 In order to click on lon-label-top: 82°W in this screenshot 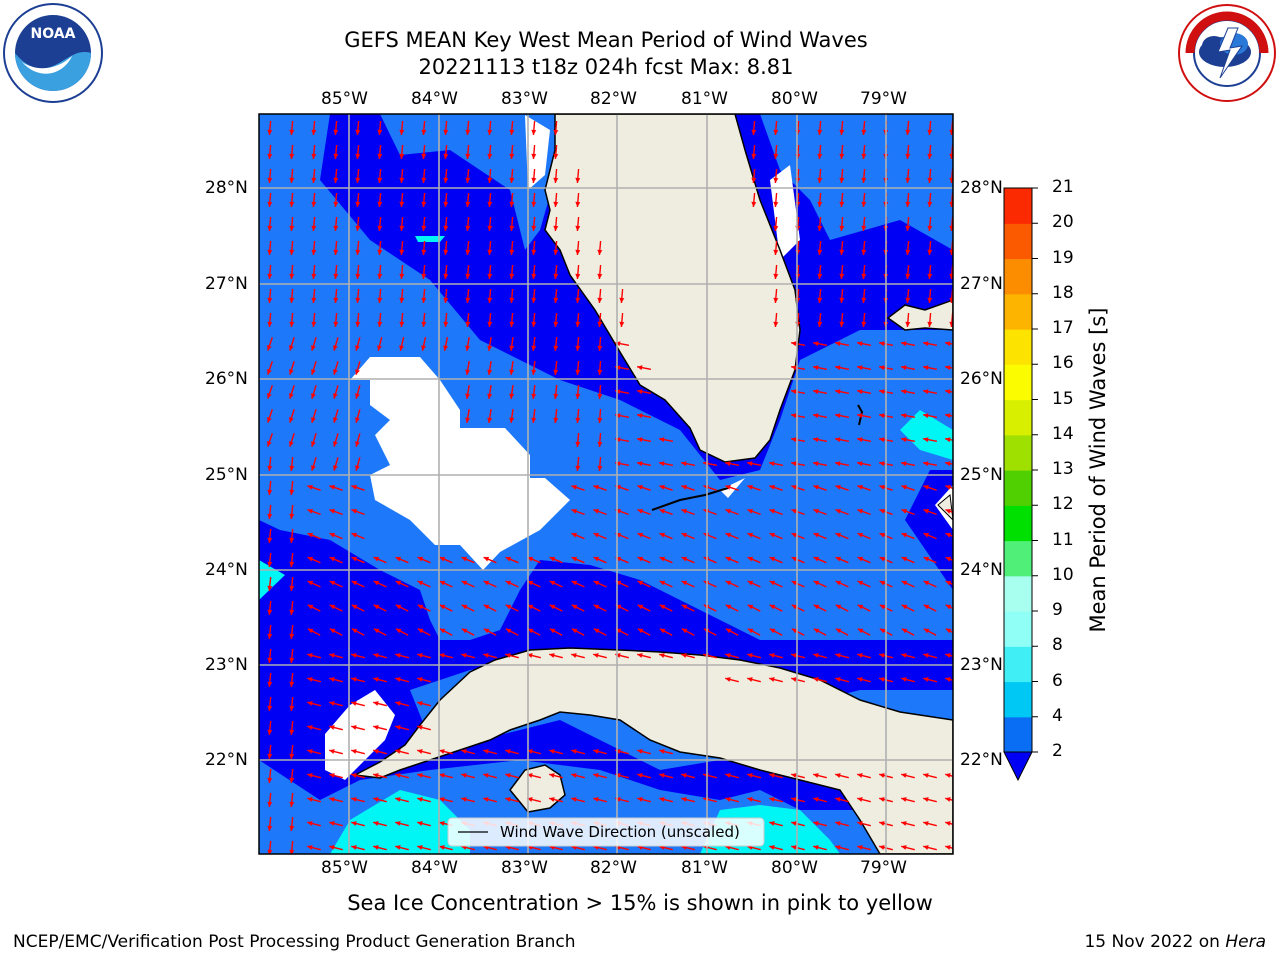, I will do `click(613, 99)`.